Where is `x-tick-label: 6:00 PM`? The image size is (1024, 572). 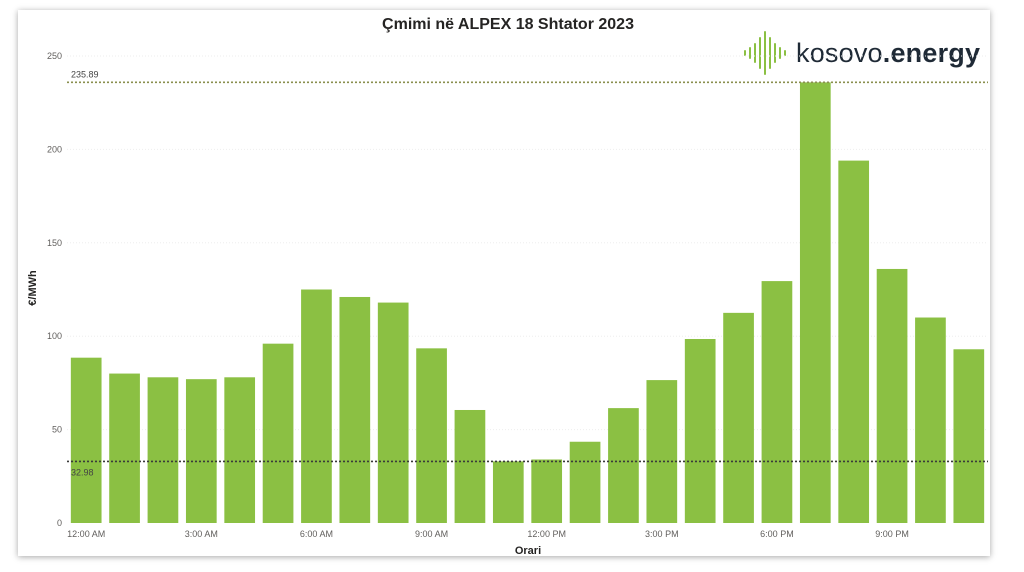
x-tick-label: 6:00 PM is located at coordinates (777, 534).